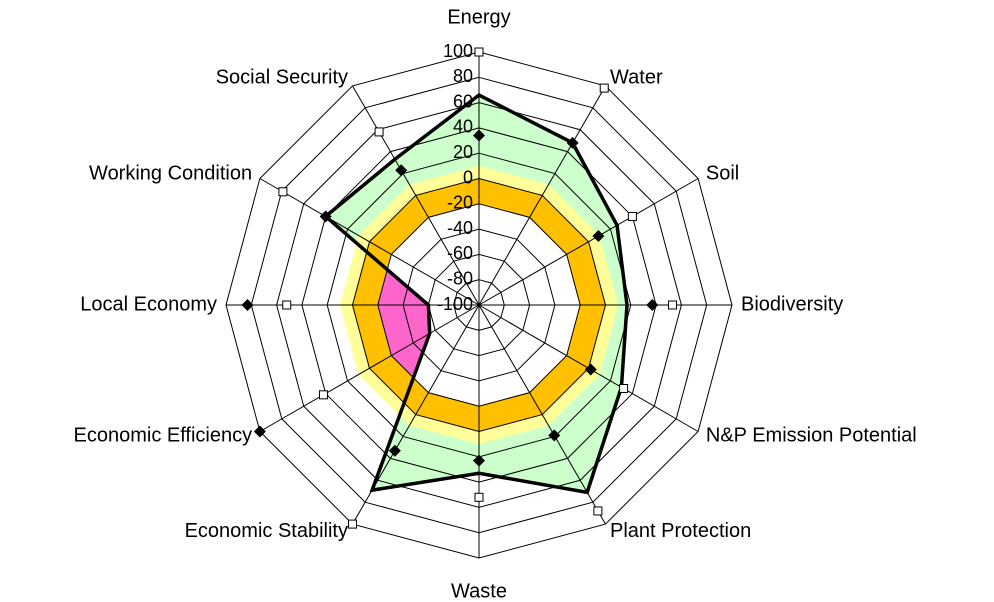 This screenshot has width=994, height=602. Describe the element at coordinates (463, 76) in the screenshot. I see `r-tick-label: 80` at that location.